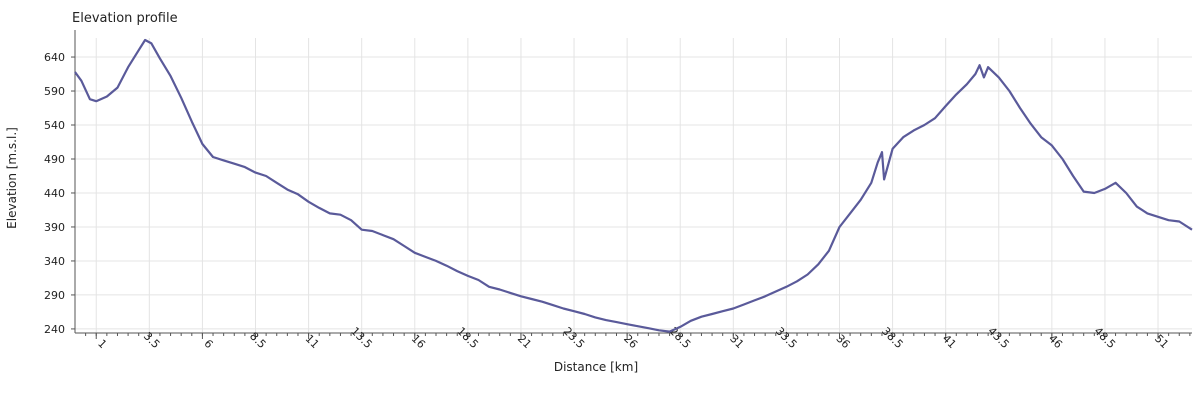 Image resolution: width=1195 pixels, height=403 pixels. I want to click on x-tick-label: 1, so click(102, 344).